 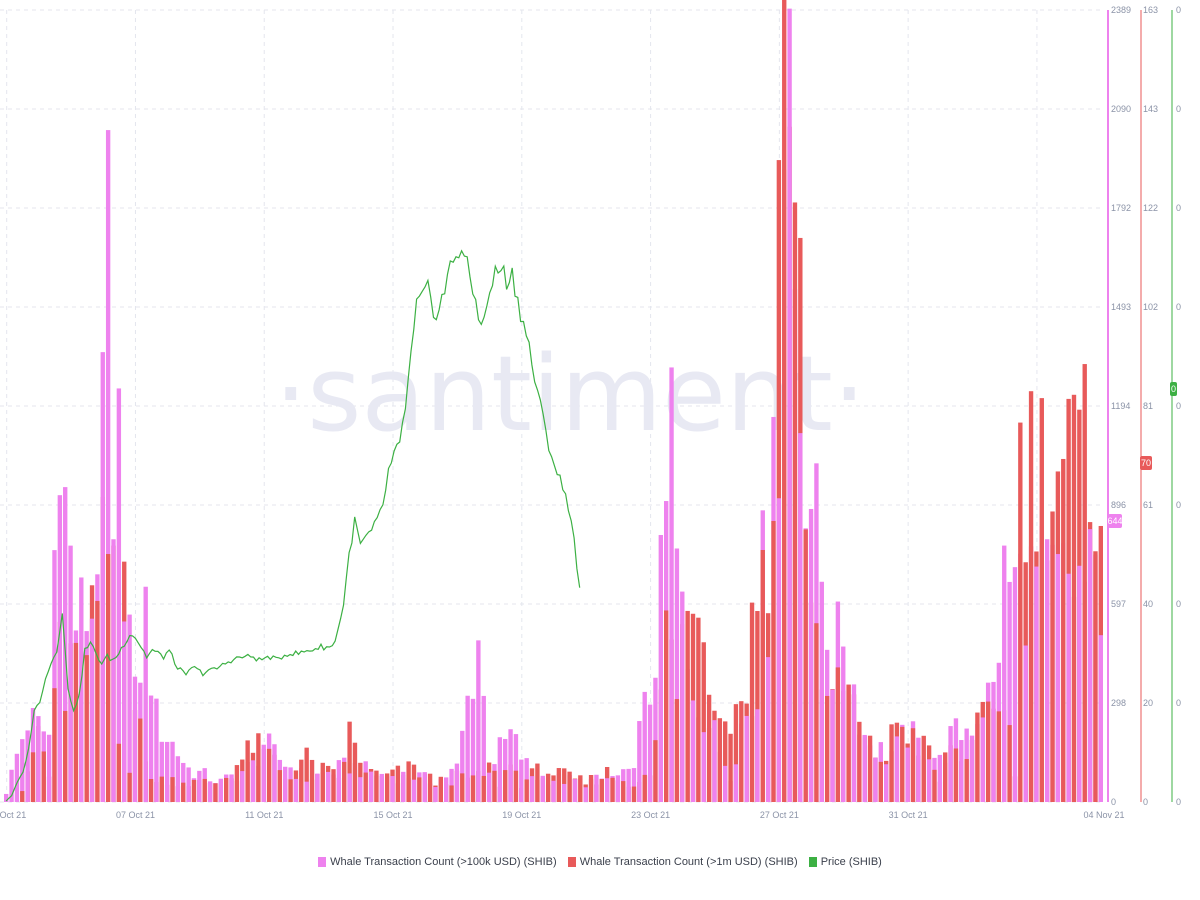 What do you see at coordinates (812, 862) in the screenshot?
I see `legend-swatch-price` at bounding box center [812, 862].